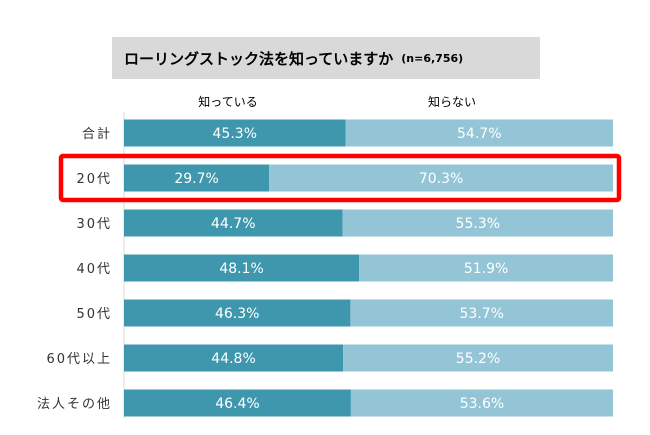 The height and width of the screenshot is (435, 650). What do you see at coordinates (452, 102) in the screenshot?
I see `legend-label-unknown: 知らない` at bounding box center [452, 102].